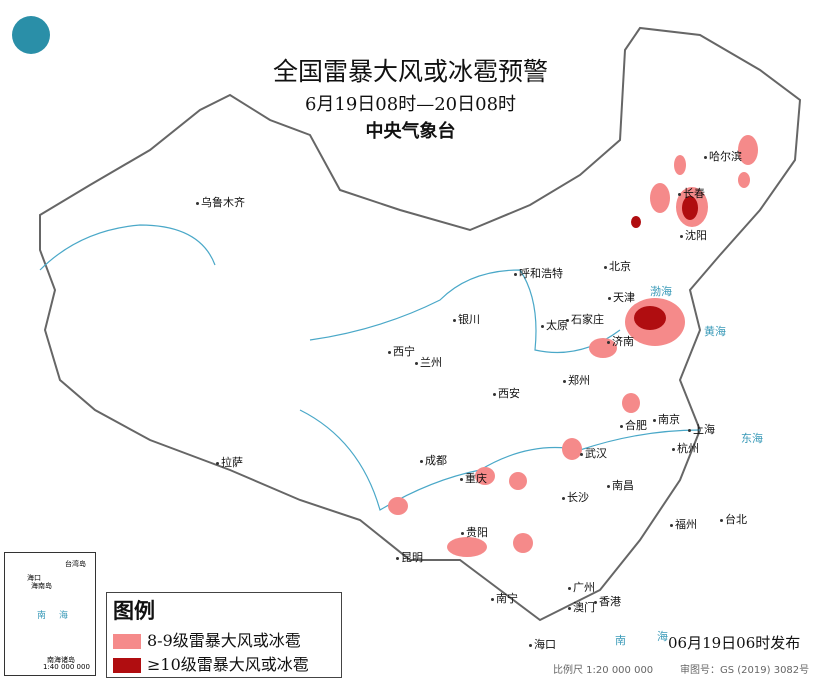 This screenshot has height=679, width=821. Describe the element at coordinates (34, 578) in the screenshot. I see `inset-label: 海口` at that location.